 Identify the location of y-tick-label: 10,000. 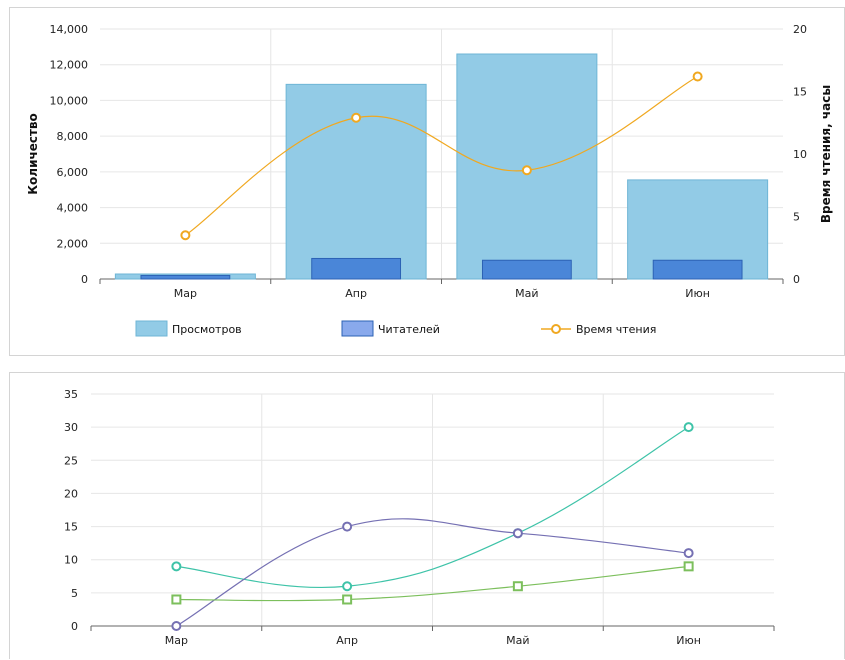
(69, 100).